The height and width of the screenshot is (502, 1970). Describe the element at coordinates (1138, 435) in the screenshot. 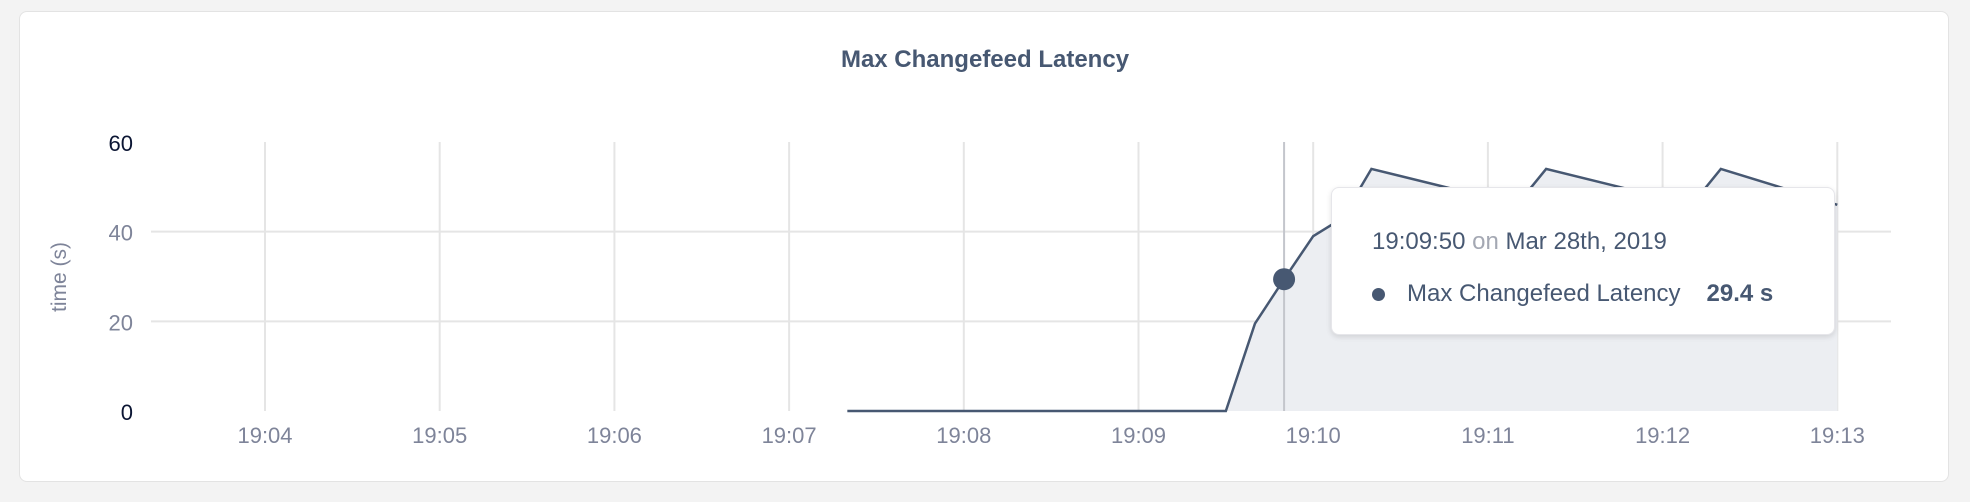

I see `x-tick-label: 19:09` at that location.